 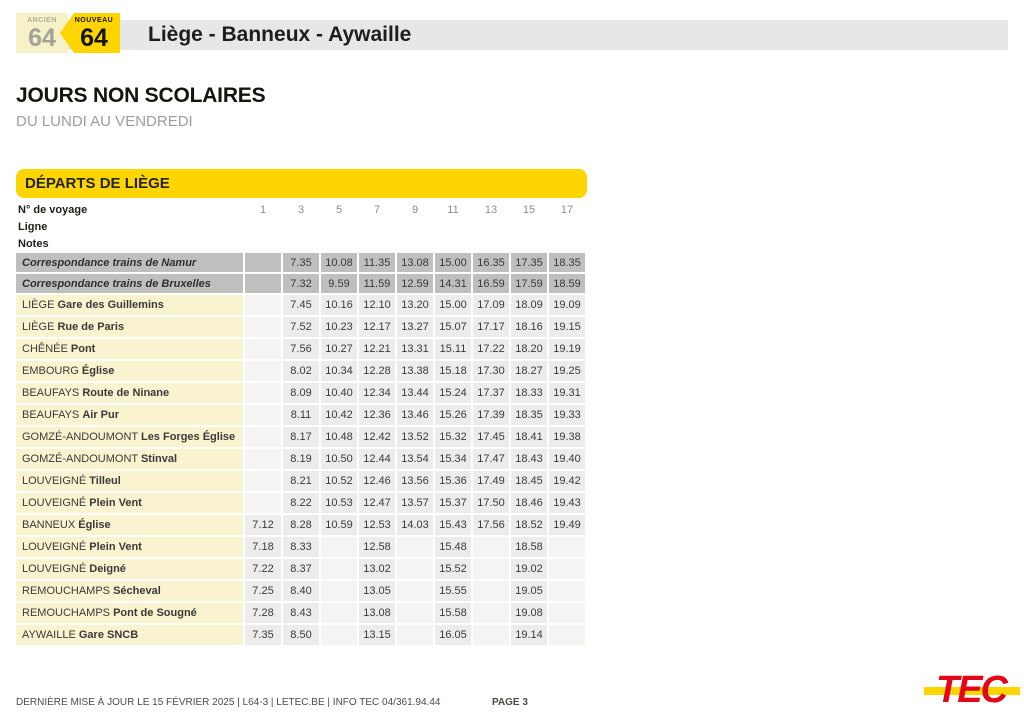 I want to click on time-cell: 19.42, so click(x=567, y=481).